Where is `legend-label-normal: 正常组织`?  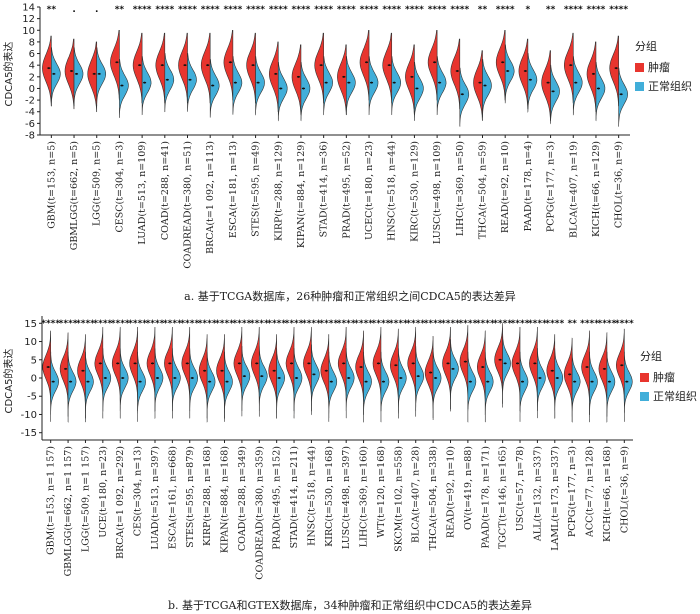
legend-label-normal: 正常组织 is located at coordinates (675, 396).